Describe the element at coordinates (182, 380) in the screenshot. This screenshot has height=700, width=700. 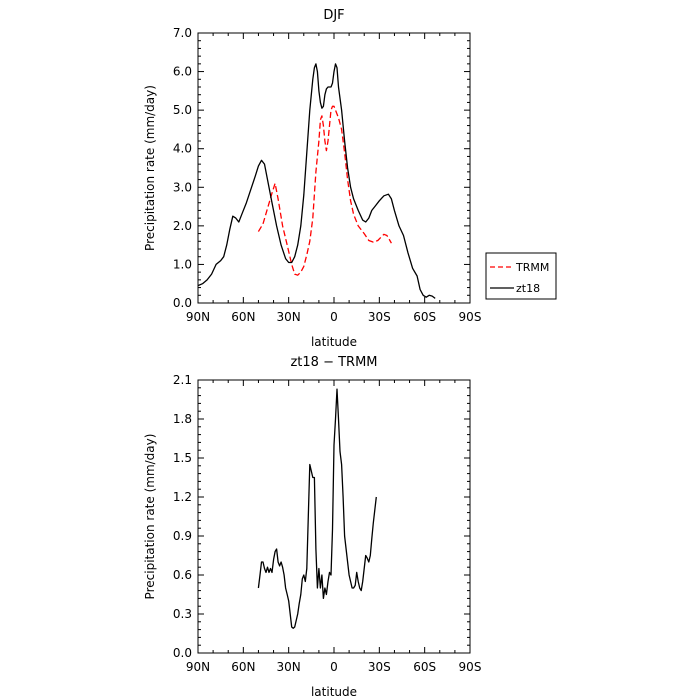
I see `y-tick-label: 2.1` at that location.